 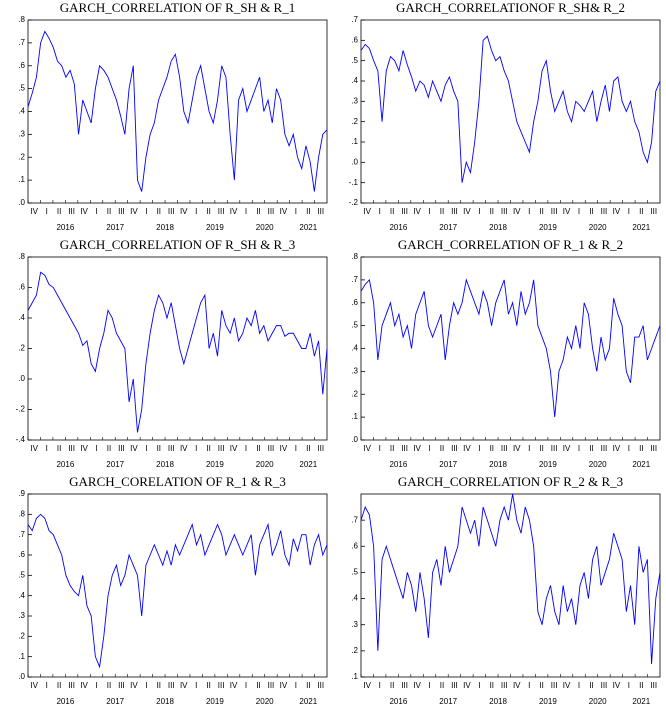 What do you see at coordinates (354, 60) in the screenshot?
I see `y-tick-label: .5` at bounding box center [354, 60].